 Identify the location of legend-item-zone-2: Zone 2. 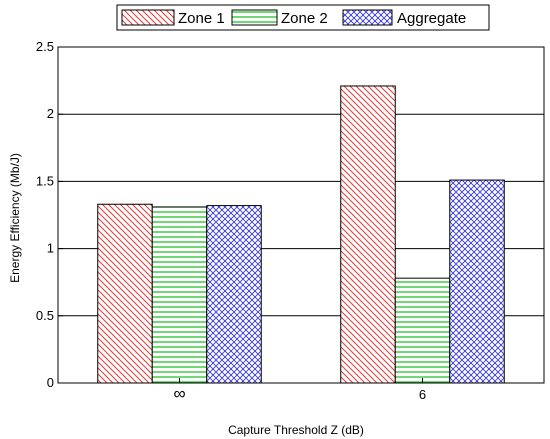
(279, 18).